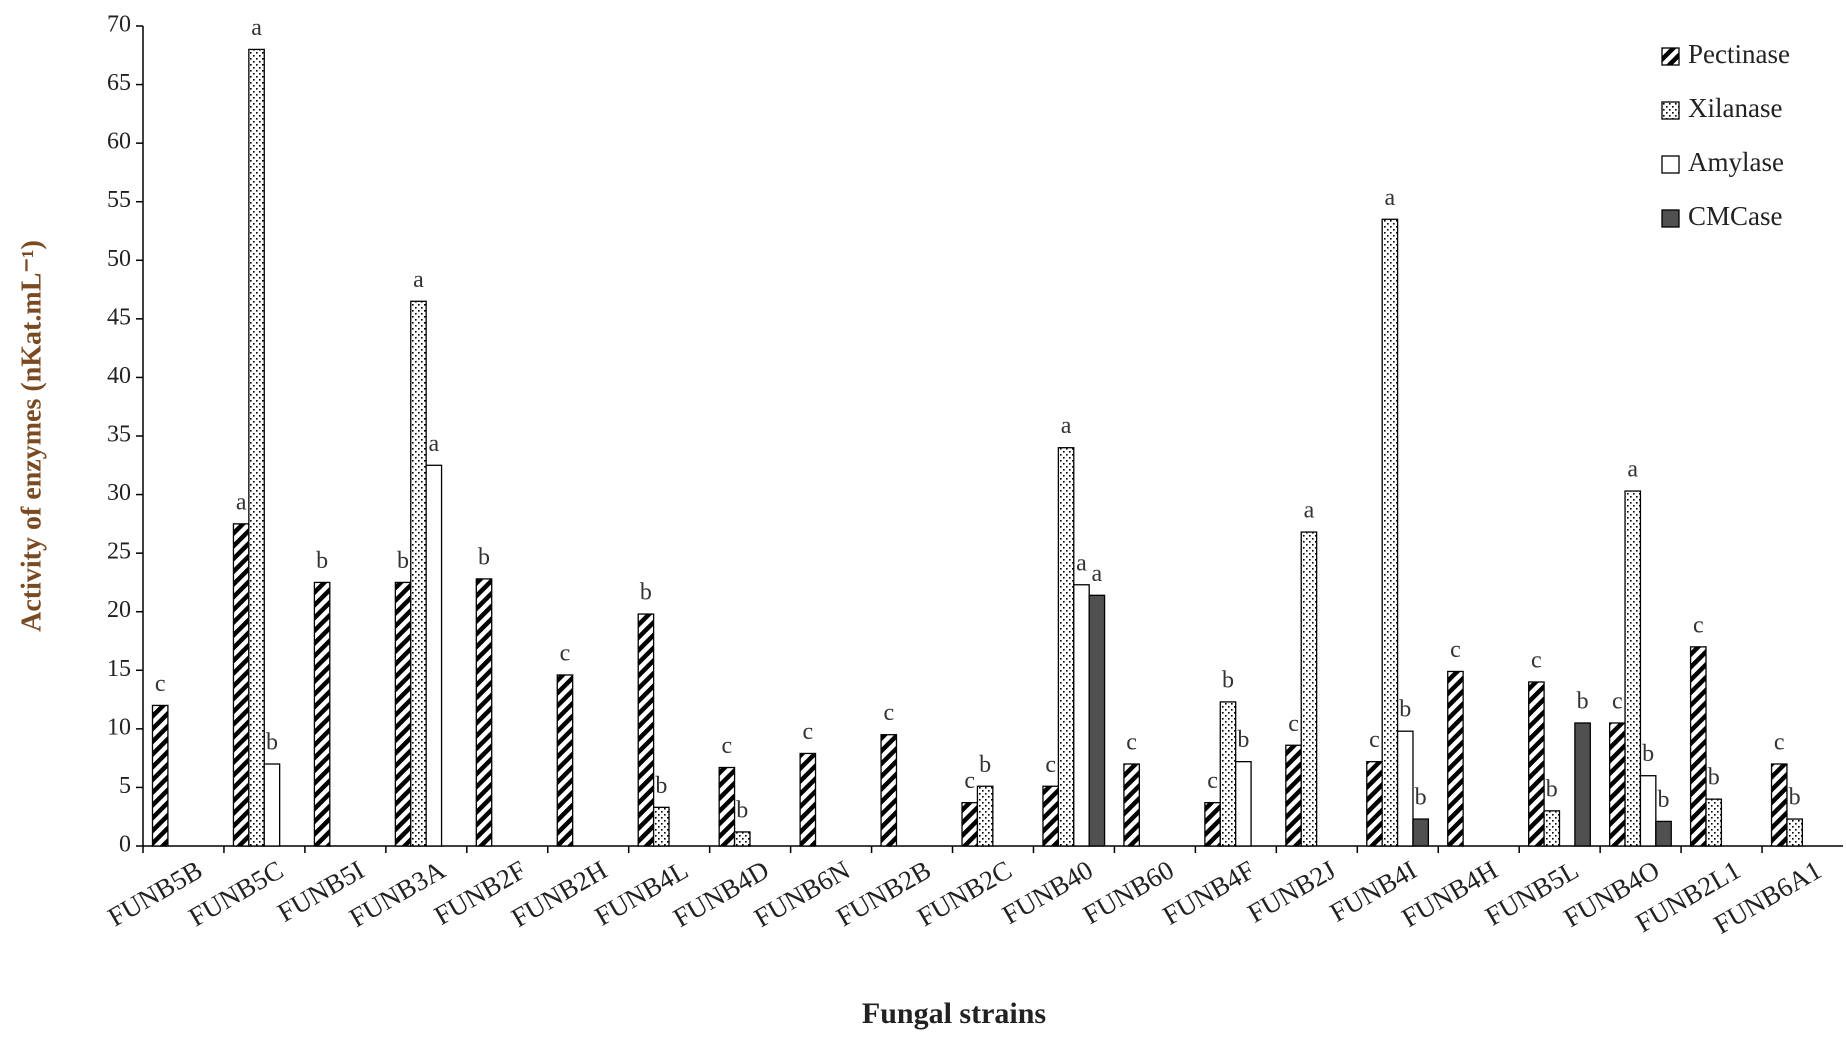 Image resolution: width=1846 pixels, height=1044 pixels. I want to click on y-tick-label: 5, so click(125, 786).